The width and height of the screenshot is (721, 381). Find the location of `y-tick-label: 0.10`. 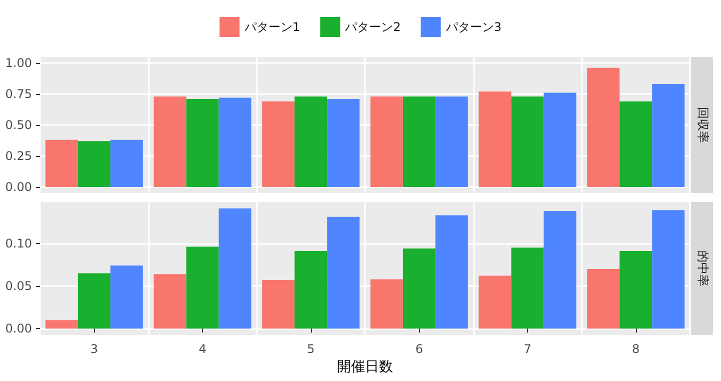

y-tick-label: 0.10 is located at coordinates (18, 243).